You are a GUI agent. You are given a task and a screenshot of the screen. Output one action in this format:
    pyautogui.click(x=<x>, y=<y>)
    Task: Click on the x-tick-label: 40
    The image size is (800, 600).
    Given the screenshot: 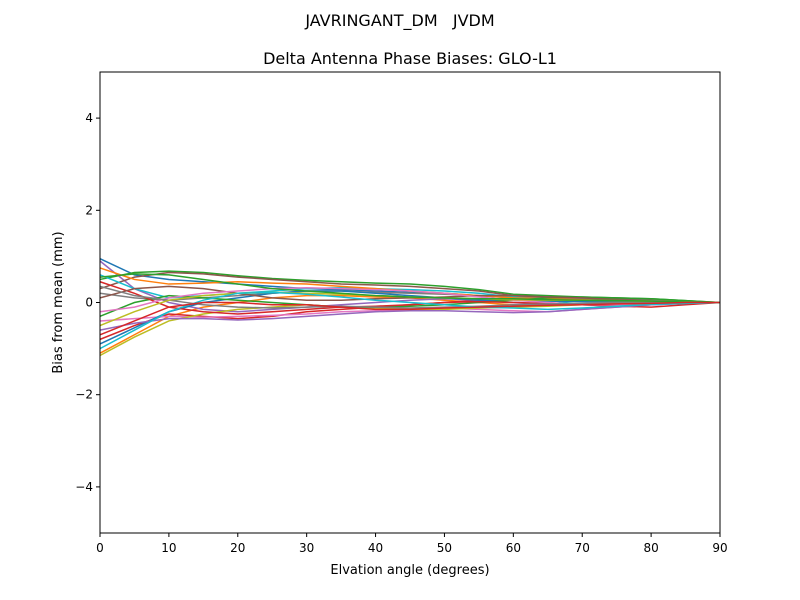 What is the action you would take?
    pyautogui.click(x=375, y=548)
    